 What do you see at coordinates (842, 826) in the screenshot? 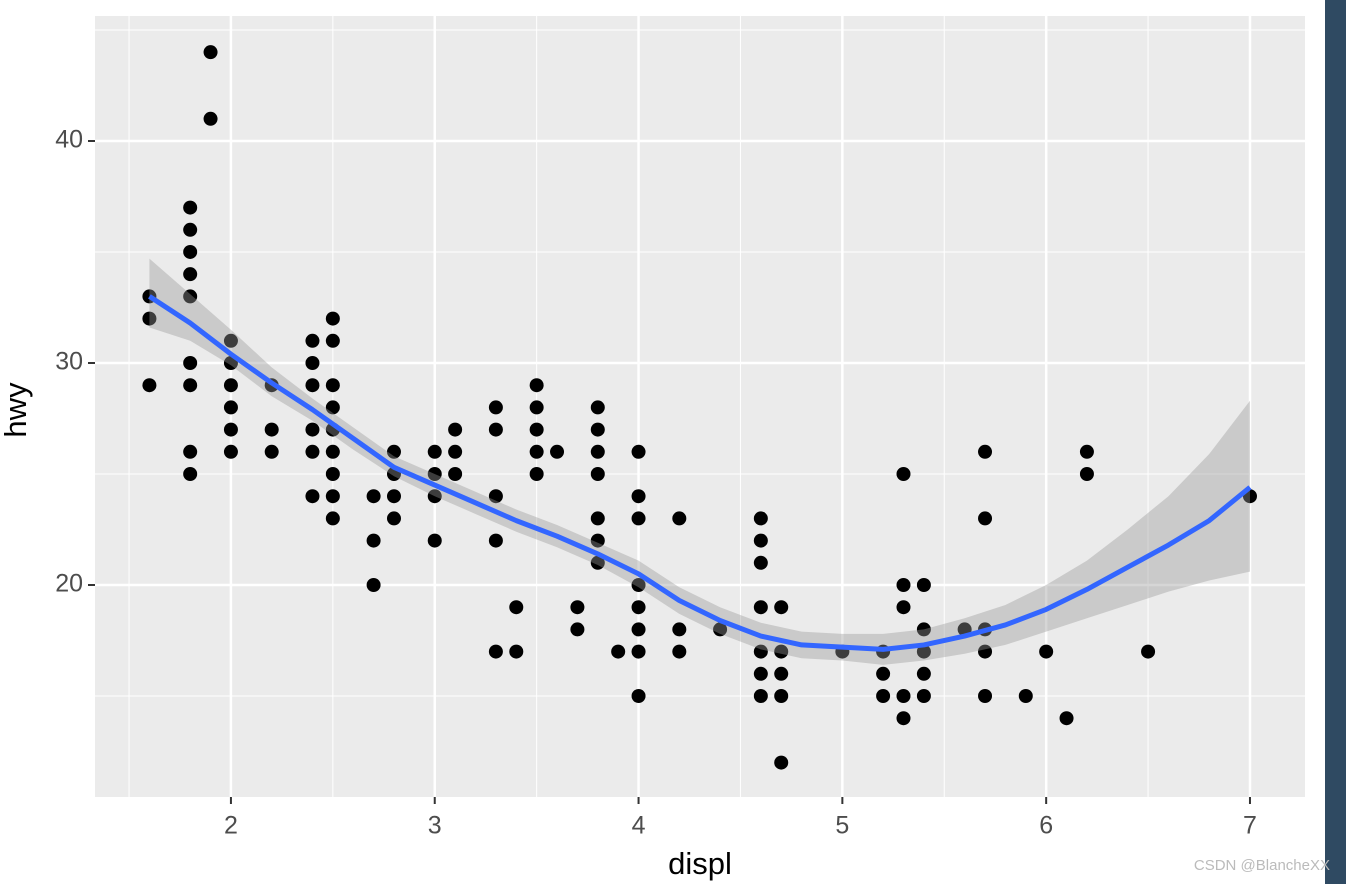
I see `x-tick-label: 5` at bounding box center [842, 826].